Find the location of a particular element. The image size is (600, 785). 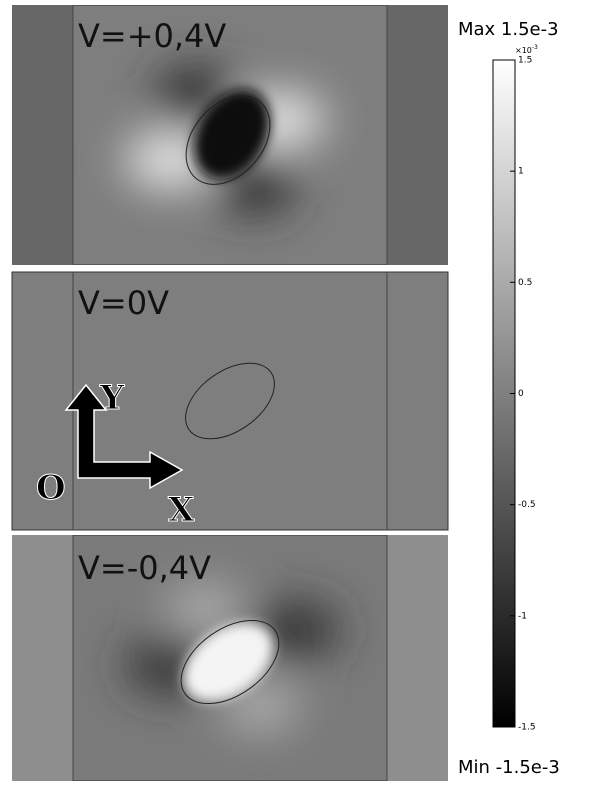

axis-label: X is located at coordinates (181, 510).